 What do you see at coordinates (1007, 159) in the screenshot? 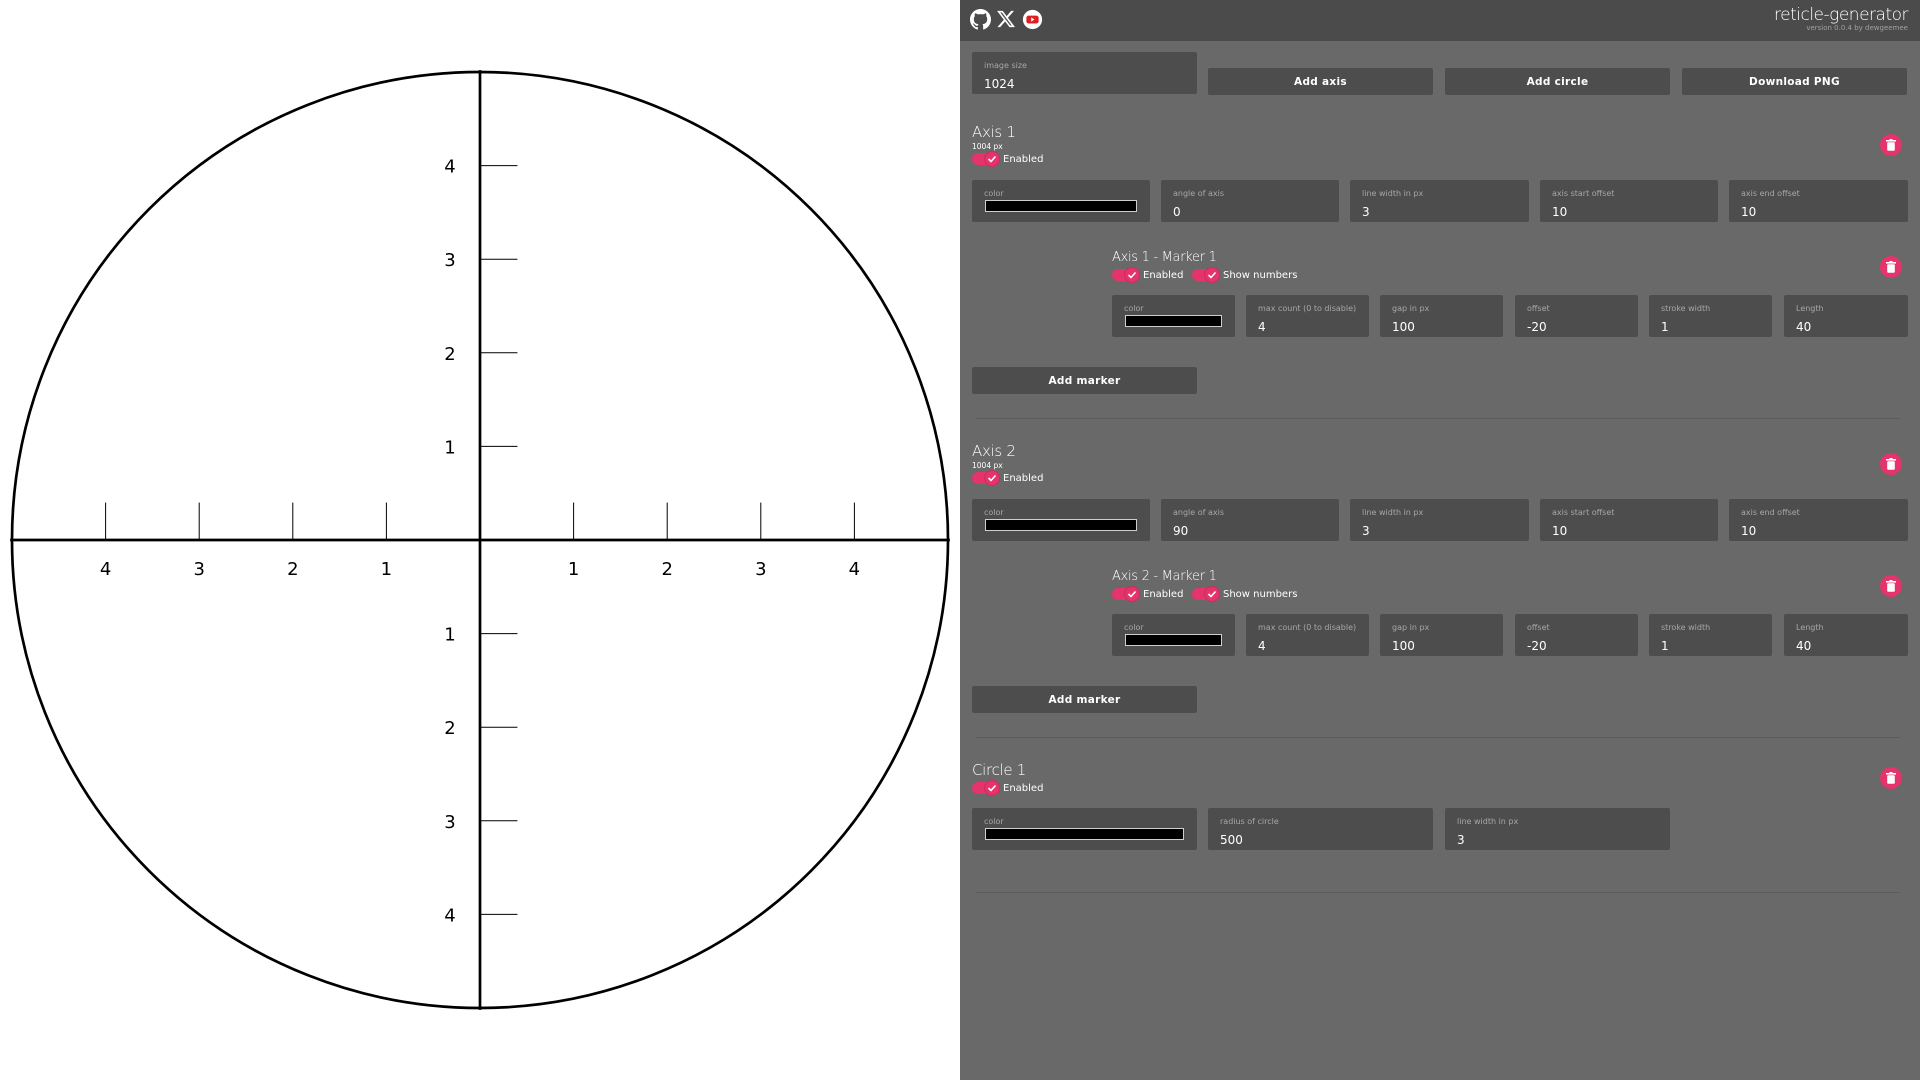
I see `axis-1-enabled-toggle: Enabled` at bounding box center [1007, 159].